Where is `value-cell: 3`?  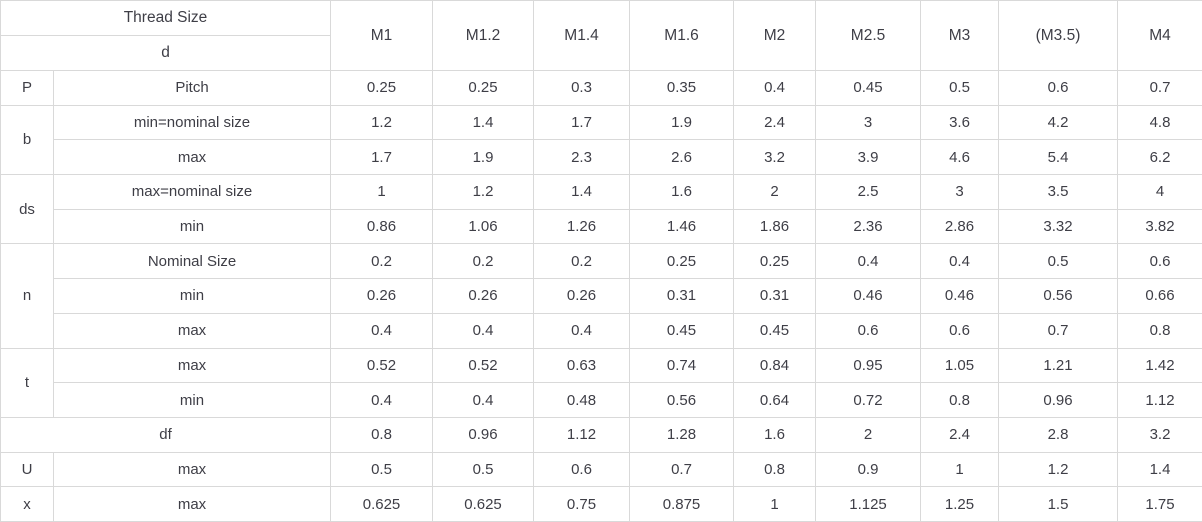 value-cell: 3 is located at coordinates (960, 192).